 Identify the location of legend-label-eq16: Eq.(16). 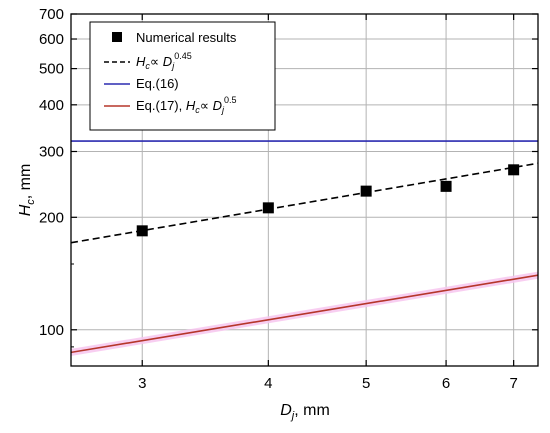
(157, 83).